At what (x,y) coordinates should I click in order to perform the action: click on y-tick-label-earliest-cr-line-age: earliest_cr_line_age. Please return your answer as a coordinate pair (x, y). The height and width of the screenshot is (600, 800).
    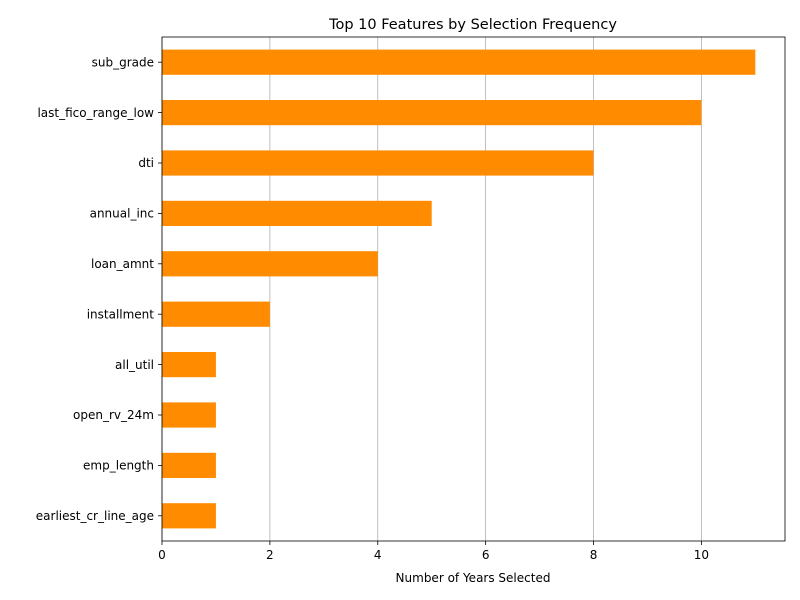
    Looking at the image, I should click on (95, 516).